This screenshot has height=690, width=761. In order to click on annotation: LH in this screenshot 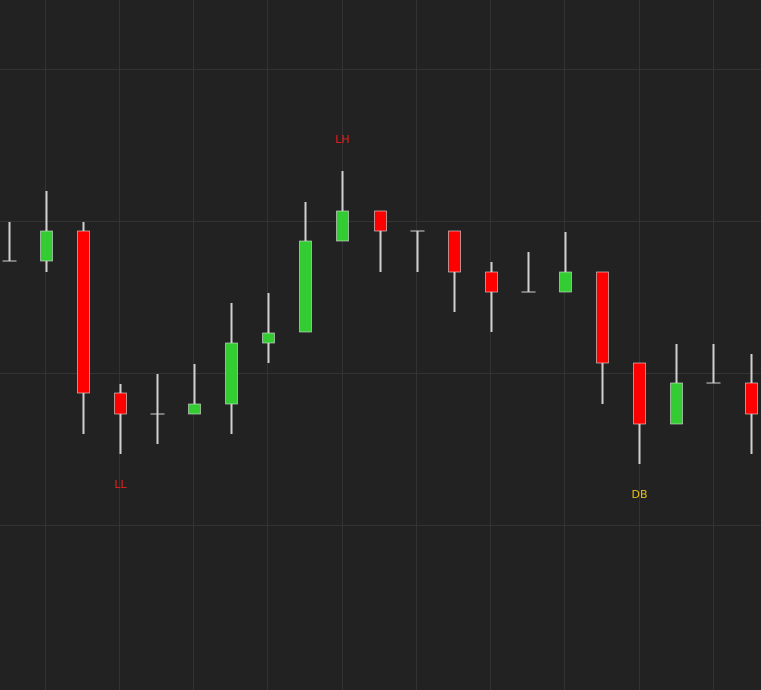, I will do `click(342, 139)`.